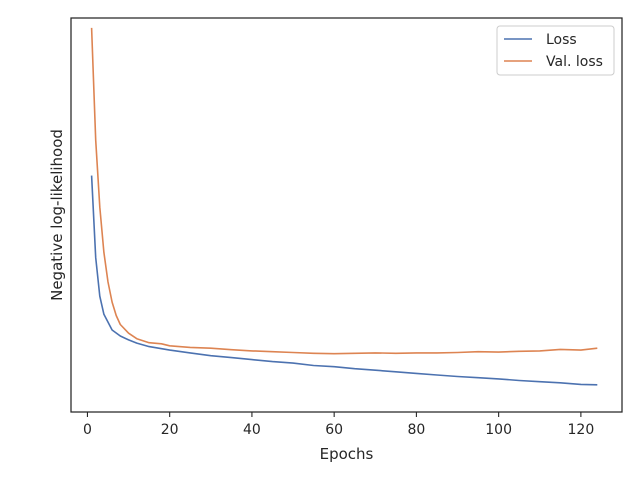 The width and height of the screenshot is (640, 480). I want to click on x-axis-ticks: 0 20 40 60 80 100 120, so click(338, 425).